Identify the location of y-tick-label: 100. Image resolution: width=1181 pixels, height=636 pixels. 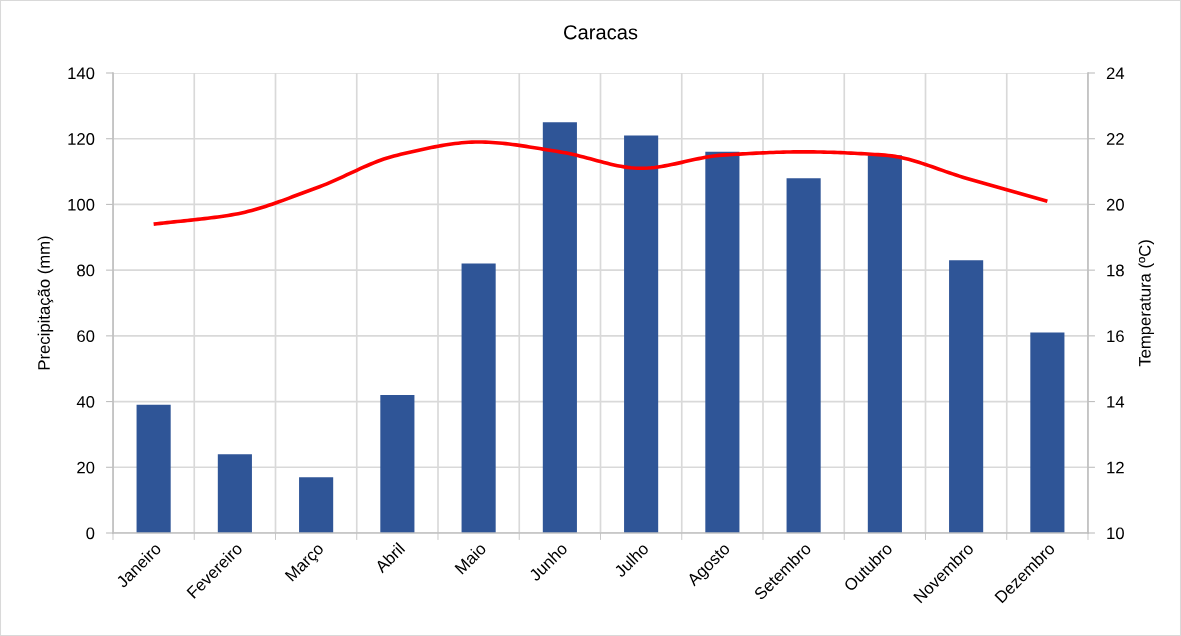
(81, 204).